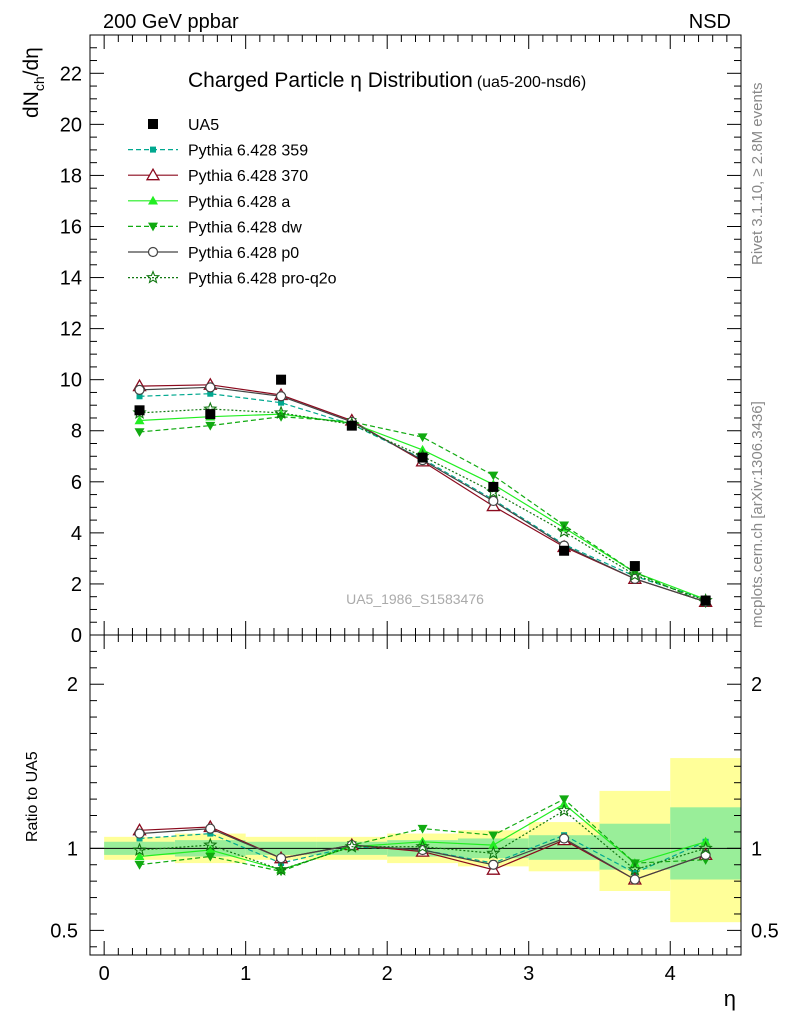 This screenshot has width=786, height=1024. I want to click on rivet-label: Rivet 3.1.10, ≥ 2.8M events, so click(757, 174).